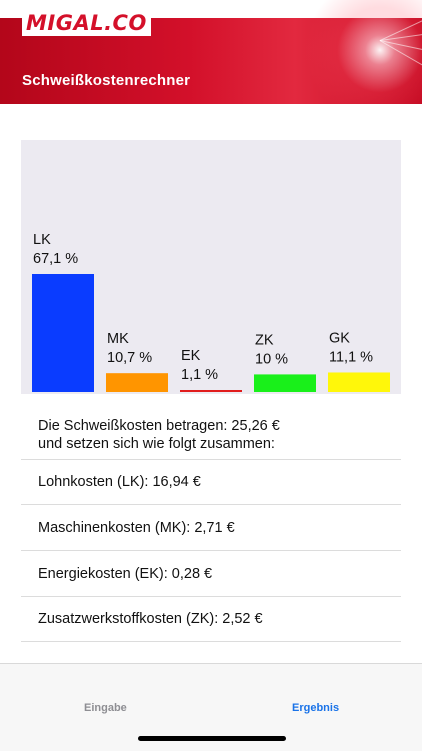 This screenshot has width=422, height=751. What do you see at coordinates (119, 482) in the screenshot?
I see `cost-row-lohnkosten: Lohnkosten (LK): 16,94 €` at bounding box center [119, 482].